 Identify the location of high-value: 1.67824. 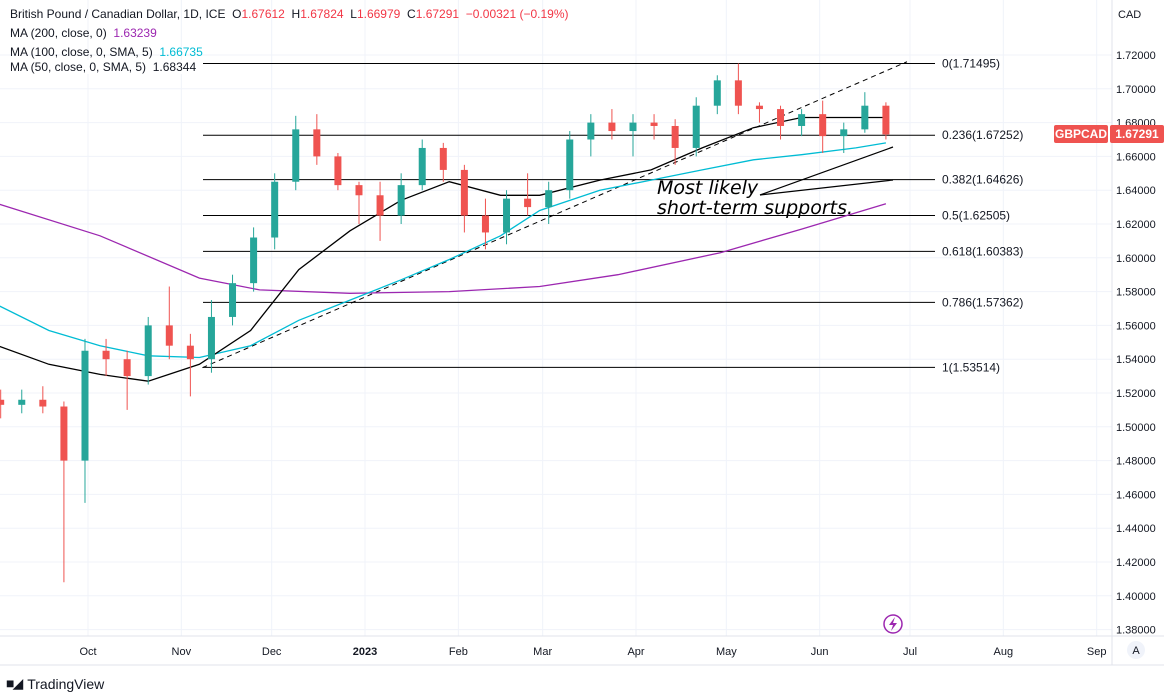
(322, 14).